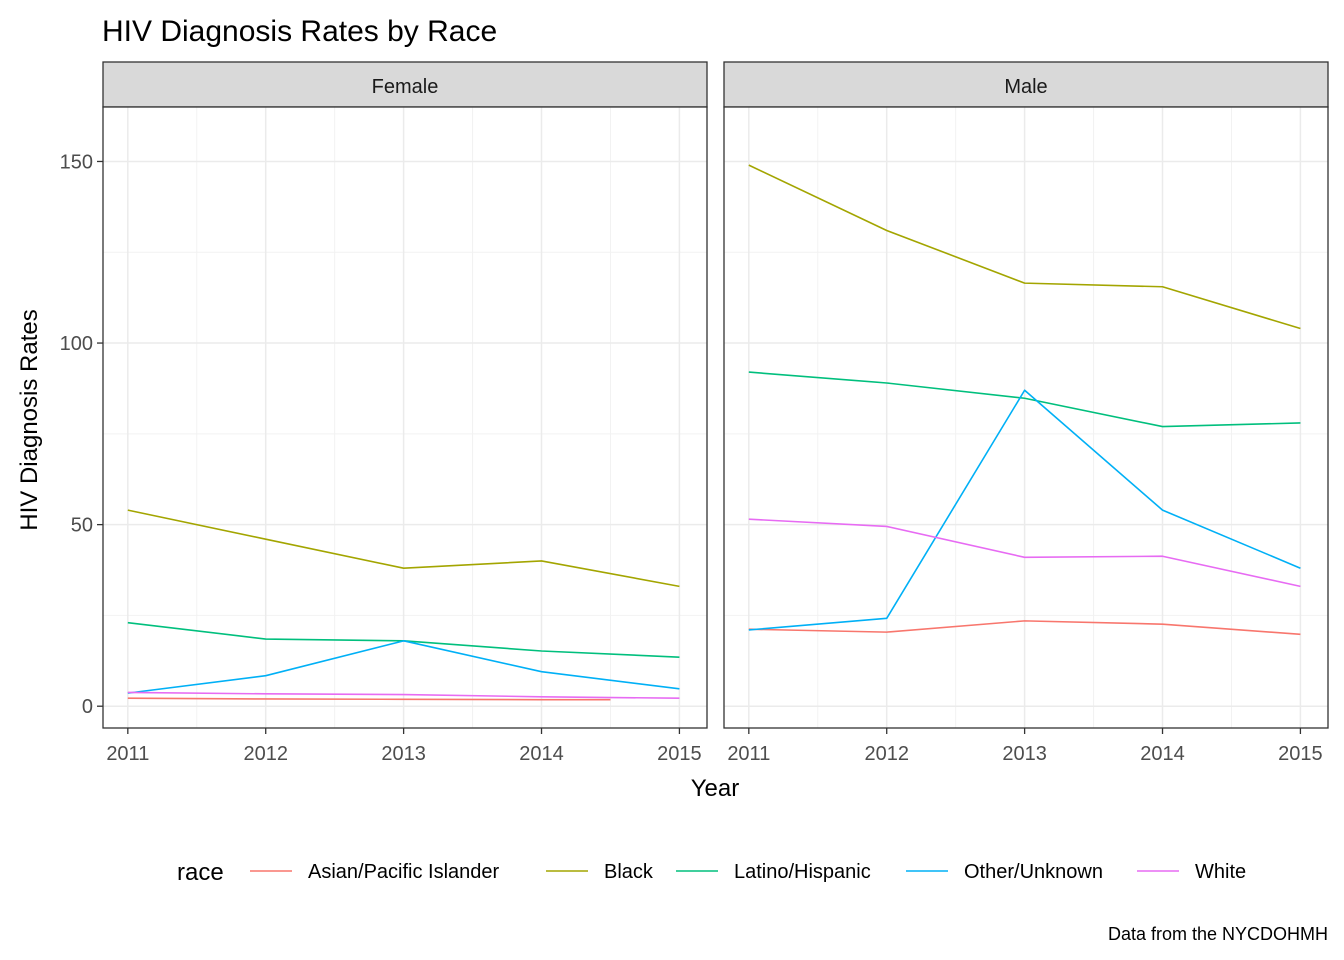 Image resolution: width=1344 pixels, height=960 pixels. What do you see at coordinates (629, 872) in the screenshot?
I see `legend-label: Black` at bounding box center [629, 872].